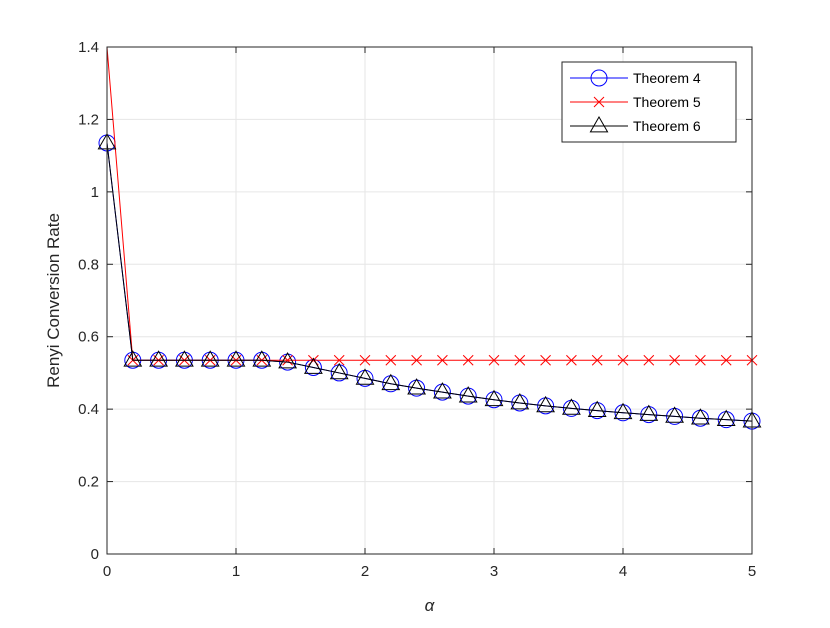 The width and height of the screenshot is (830, 628). What do you see at coordinates (88, 119) in the screenshot?
I see `y-tick-label: 1.2` at bounding box center [88, 119].